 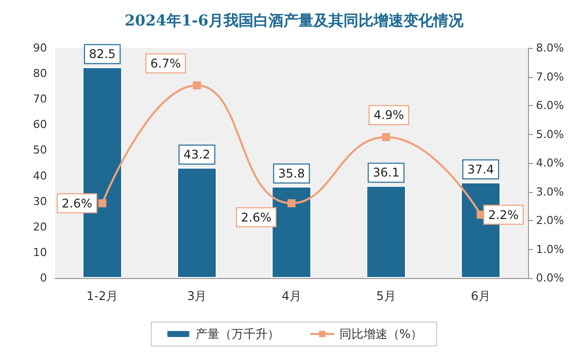 I want to click on data-label: 82.5, so click(x=102, y=54).